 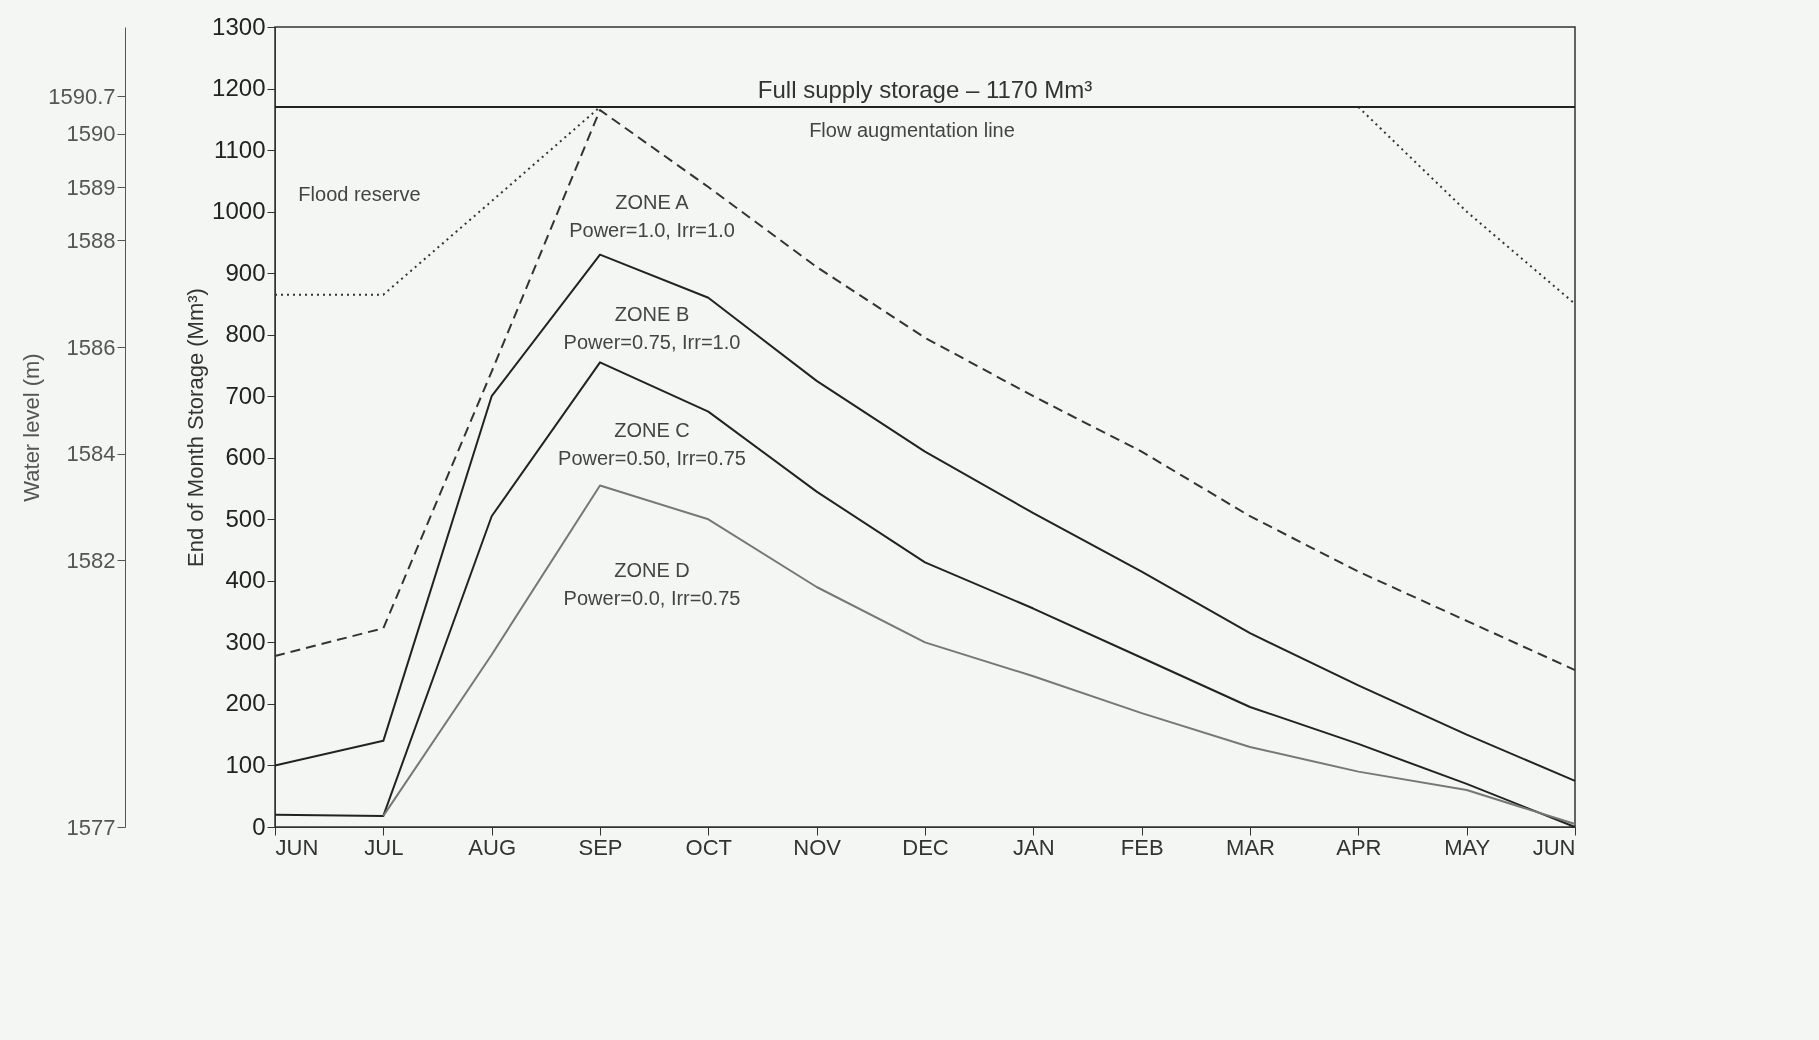 What do you see at coordinates (652, 342) in the screenshot?
I see `annotation: Power=0.75, Irr=1.0` at bounding box center [652, 342].